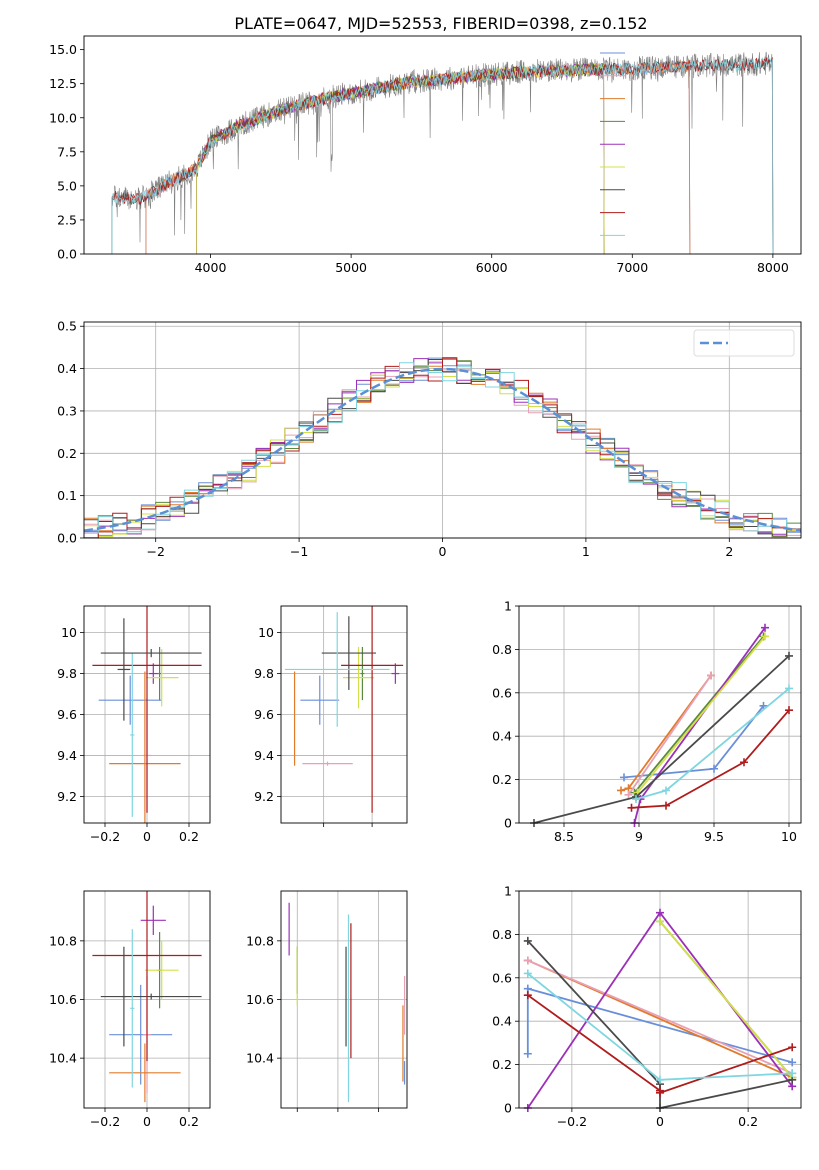  I want to click on y-tick-label: 10.0, so click(63, 117).